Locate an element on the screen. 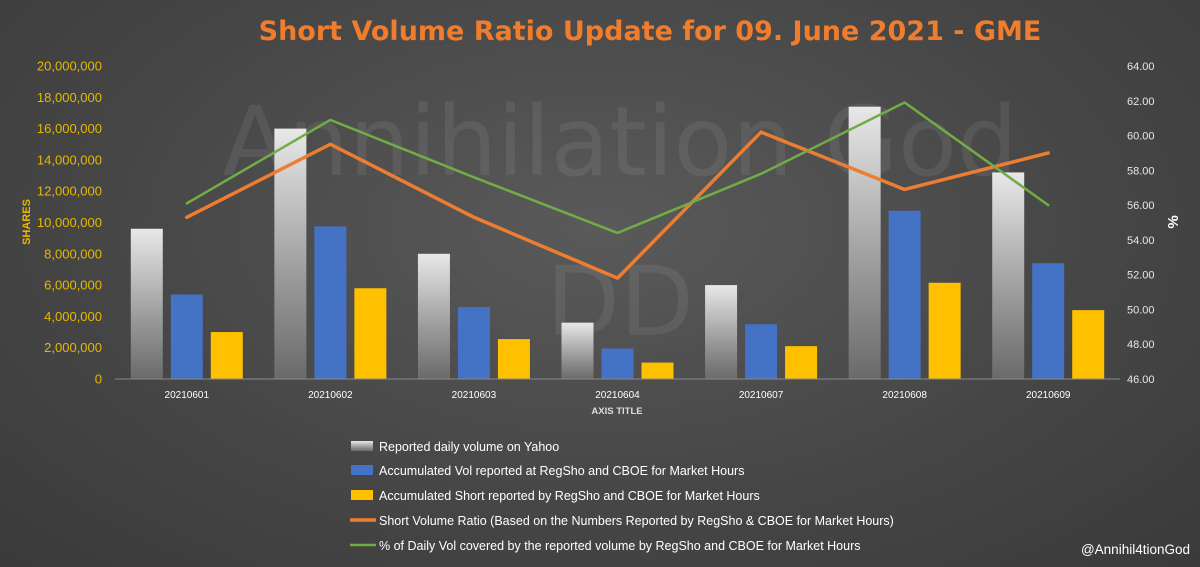 Image resolution: width=1200 pixels, height=567 pixels. x-axis-title: AXIS TITLE is located at coordinates (616, 411).